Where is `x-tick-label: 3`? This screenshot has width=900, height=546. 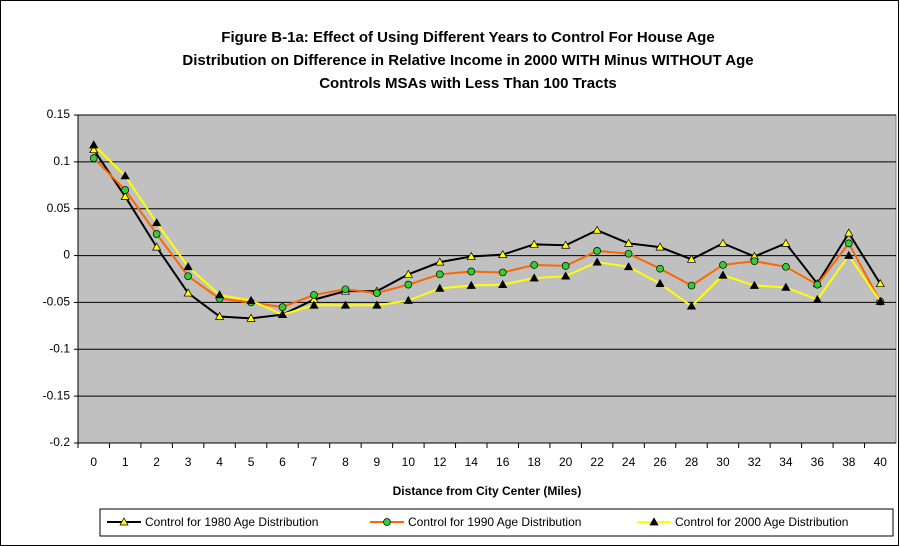
x-tick-label: 3 is located at coordinates (188, 462).